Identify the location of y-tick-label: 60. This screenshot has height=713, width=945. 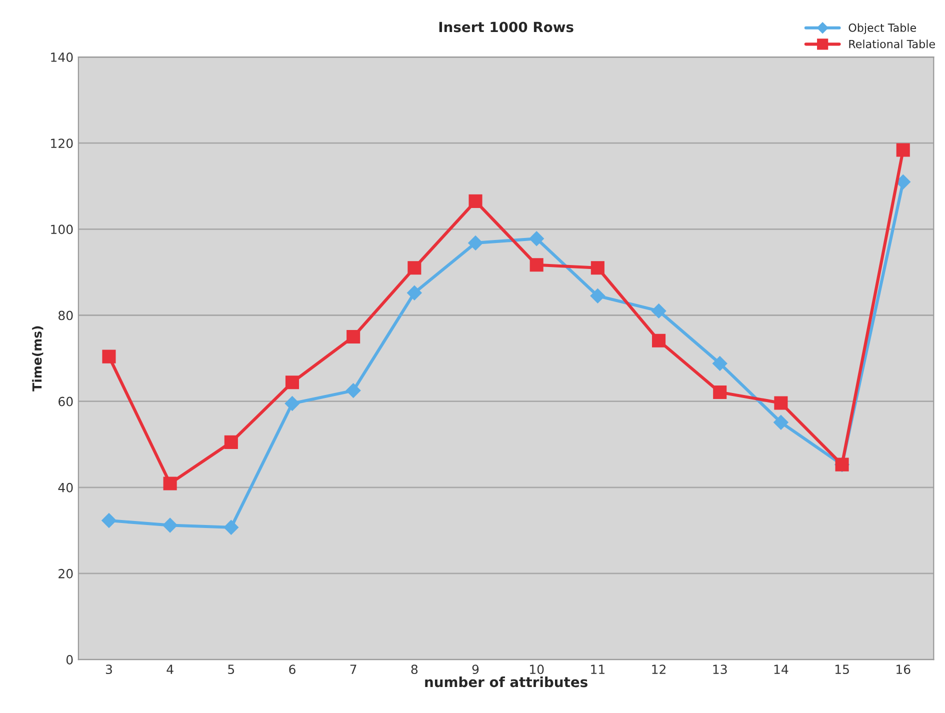
(65, 401).